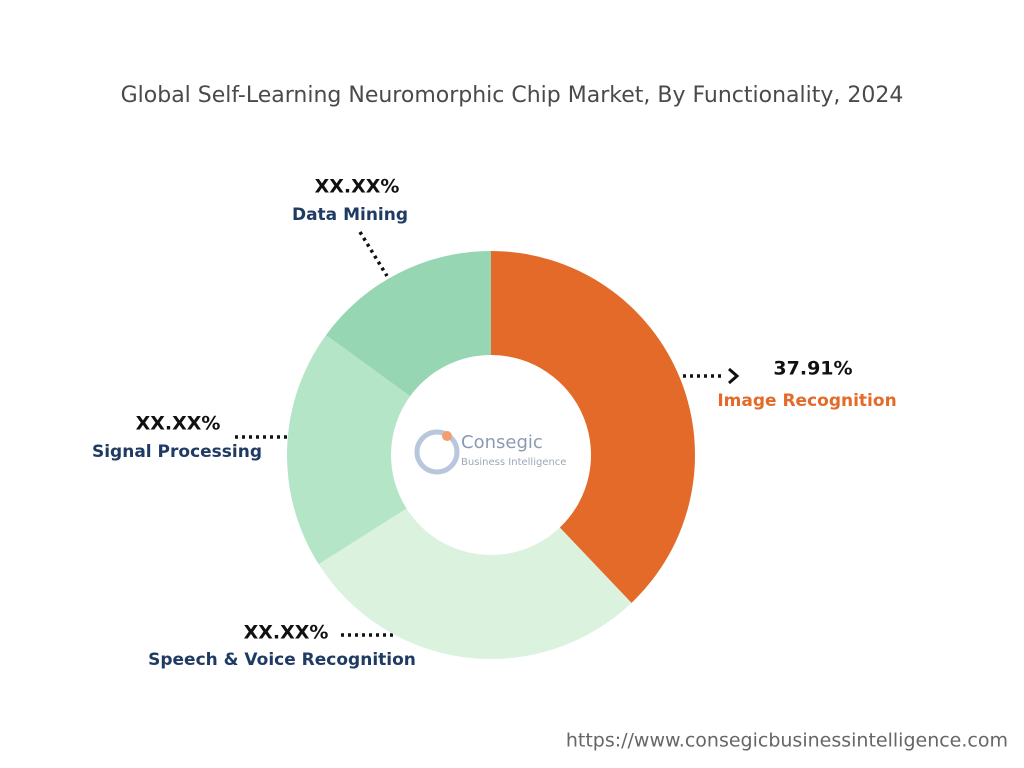 The width and height of the screenshot is (1024, 768). Describe the element at coordinates (812, 369) in the screenshot. I see `value-label: 37.91%` at that location.